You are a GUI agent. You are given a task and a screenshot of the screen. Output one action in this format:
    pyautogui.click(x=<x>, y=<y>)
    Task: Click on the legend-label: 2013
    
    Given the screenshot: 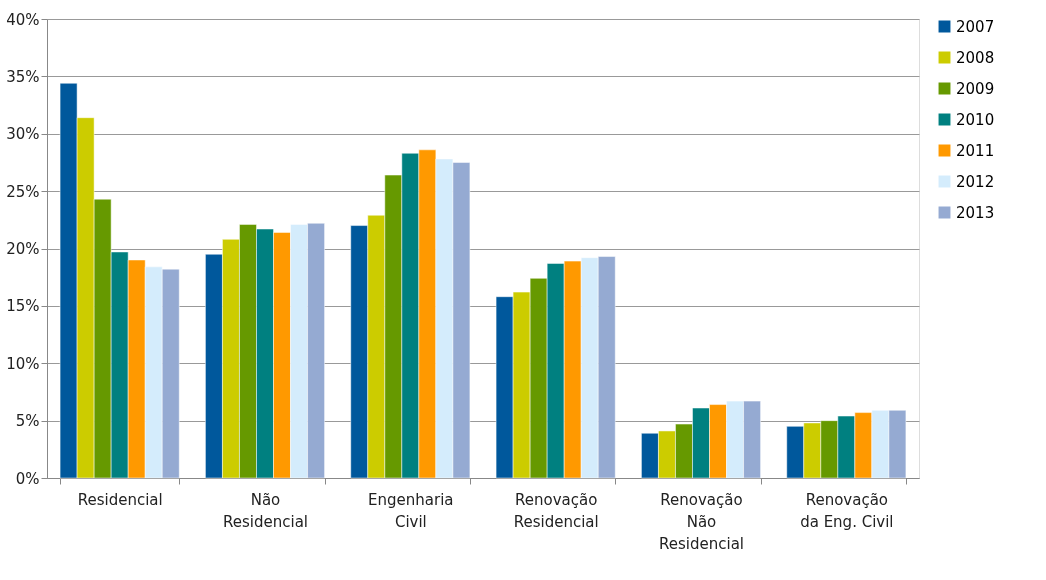 What is the action you would take?
    pyautogui.click(x=975, y=212)
    